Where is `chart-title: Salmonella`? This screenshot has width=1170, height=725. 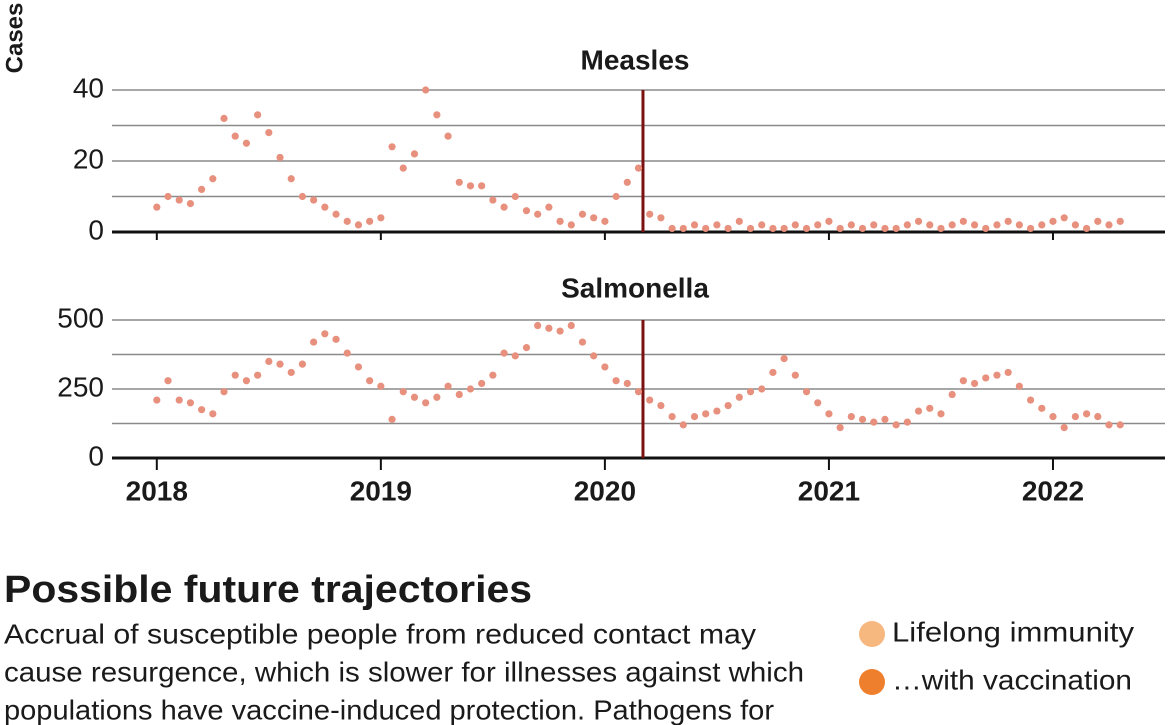 chart-title: Salmonella is located at coordinates (635, 287).